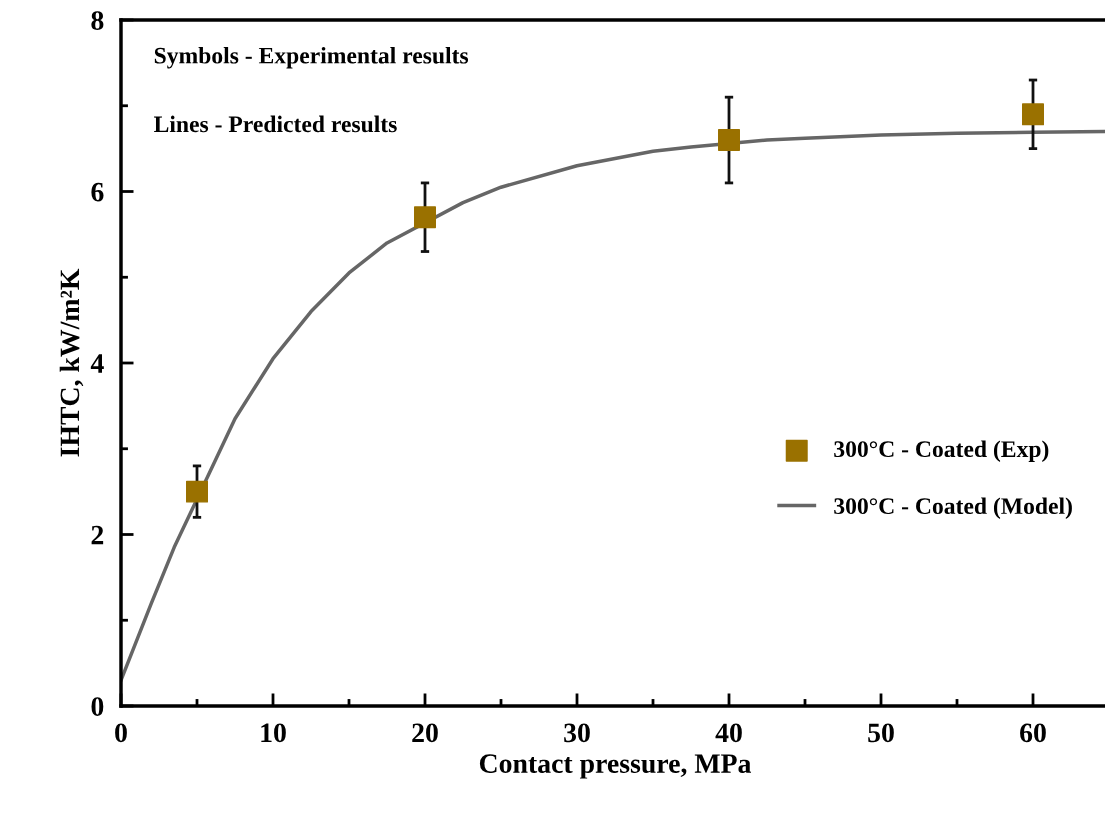 The width and height of the screenshot is (1105, 815). Describe the element at coordinates (97, 192) in the screenshot. I see `y-tick-label: 6` at that location.